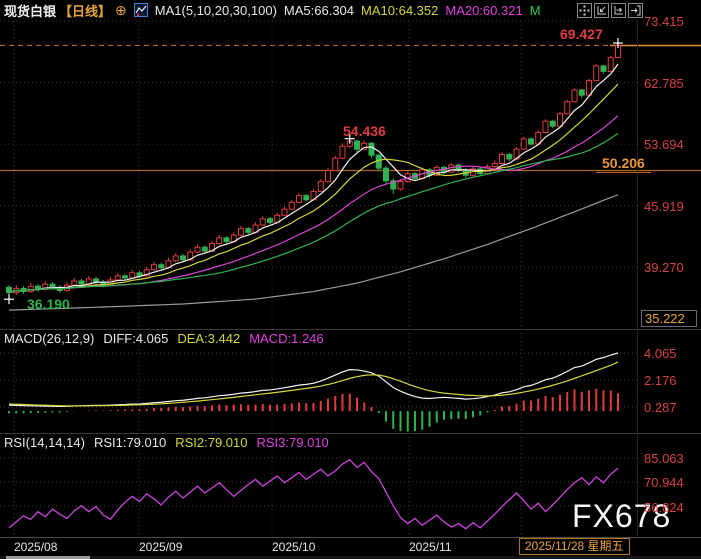  What do you see at coordinates (660, 353) in the screenshot?
I see `macd-axis-tick: 4.065` at bounding box center [660, 353].